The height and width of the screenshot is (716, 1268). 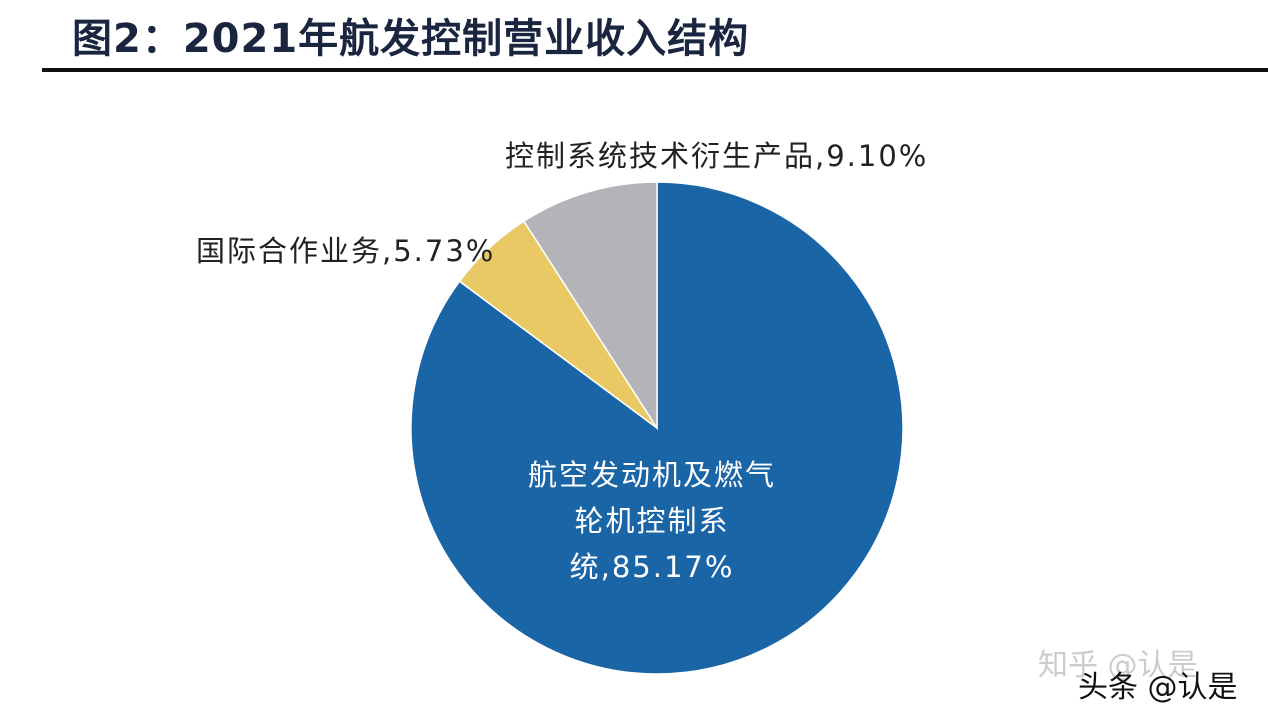 What do you see at coordinates (346, 251) in the screenshot?
I see `slice-label-international: 国际合作业务,5.73%` at bounding box center [346, 251].